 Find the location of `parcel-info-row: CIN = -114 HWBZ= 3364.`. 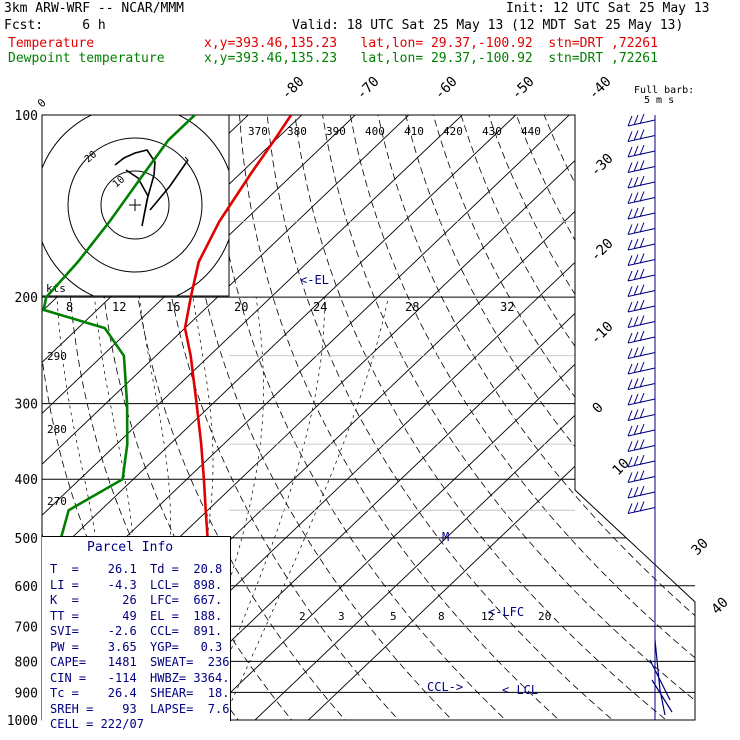

parcel-info-row: CIN = -114 HWBZ= 3364. is located at coordinates (139, 677).